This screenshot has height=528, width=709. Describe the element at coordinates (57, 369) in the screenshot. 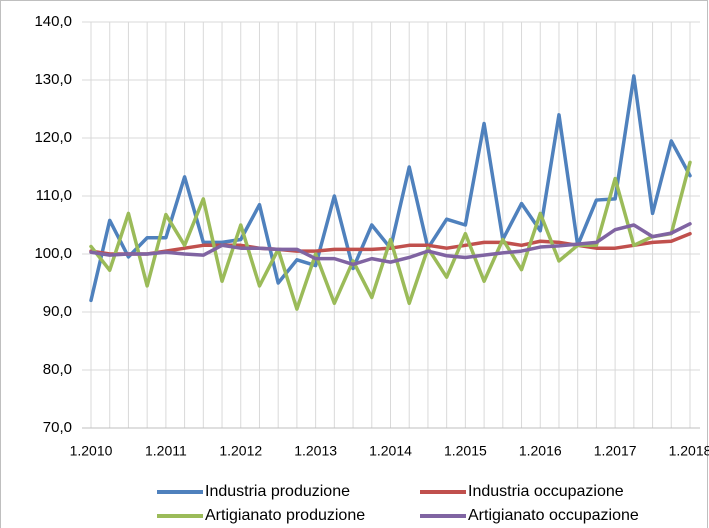

I see `y-tick-label: 80,0` at that location.